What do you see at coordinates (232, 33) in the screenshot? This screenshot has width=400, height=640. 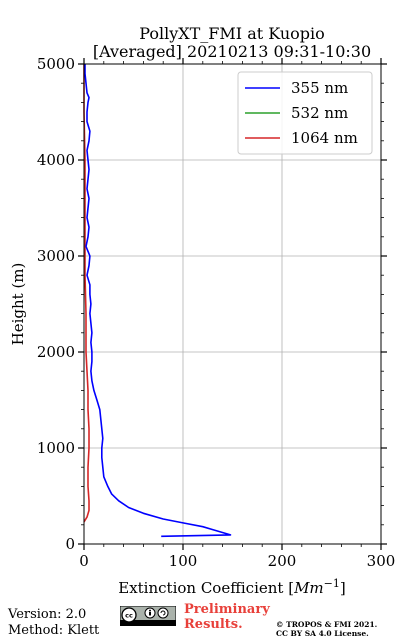 I see `chart-title: PollyXT_FMI at Kuopio` at bounding box center [232, 33].